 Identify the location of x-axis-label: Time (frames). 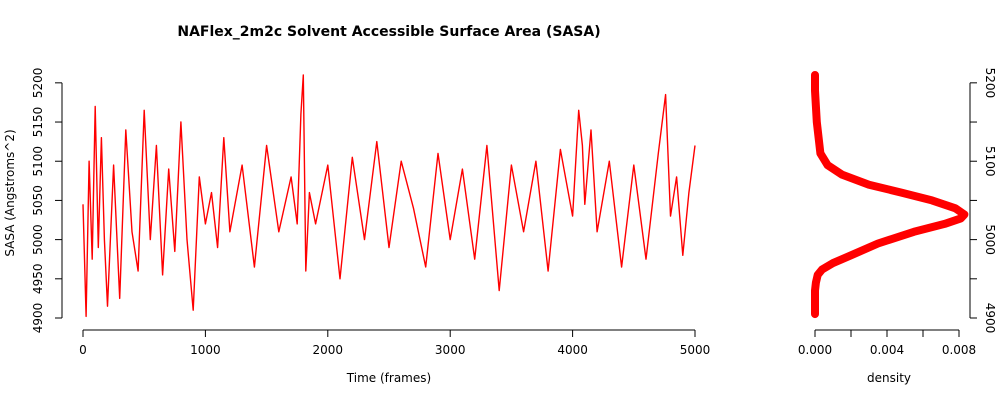
(388, 378).